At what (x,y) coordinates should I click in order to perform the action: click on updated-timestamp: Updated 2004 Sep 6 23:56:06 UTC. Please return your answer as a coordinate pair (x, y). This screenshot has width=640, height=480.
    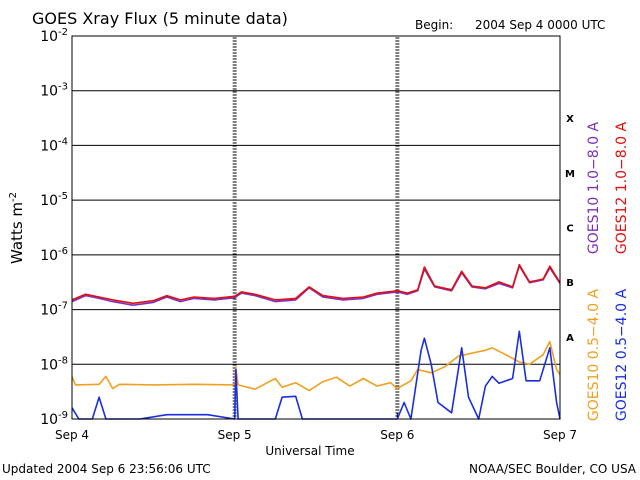
    Looking at the image, I should click on (106, 469).